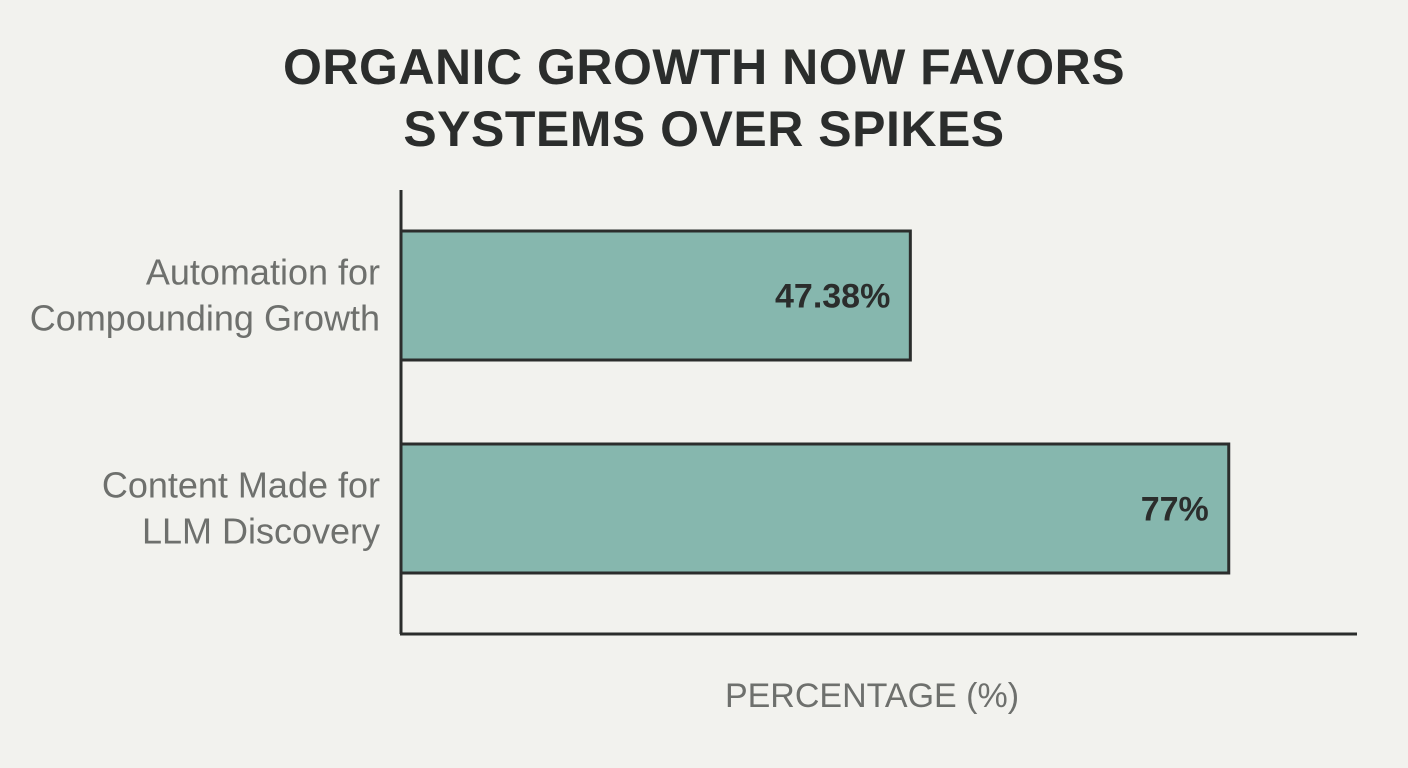  I want to click on x-axis-label: PERCENTAGE (%), so click(872, 696).